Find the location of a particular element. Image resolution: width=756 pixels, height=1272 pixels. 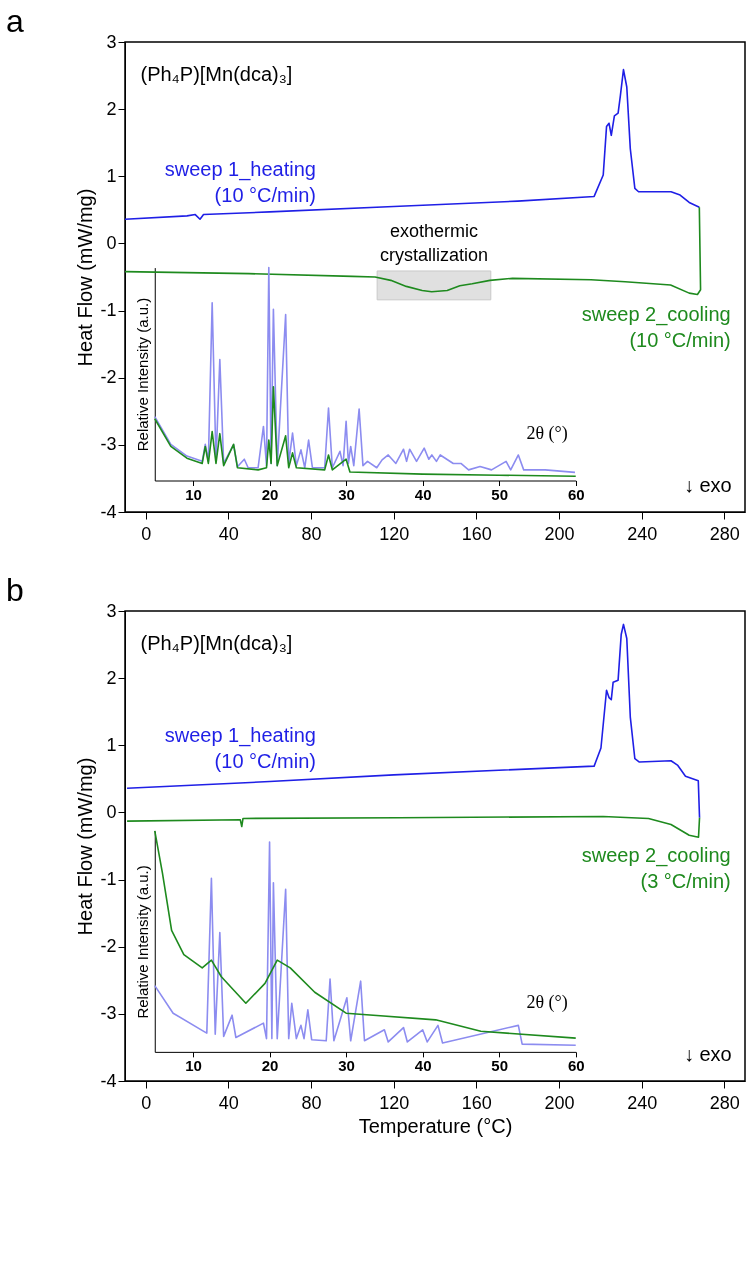

x-axis-title: Temperature (°C) is located at coordinates (435, 1125).